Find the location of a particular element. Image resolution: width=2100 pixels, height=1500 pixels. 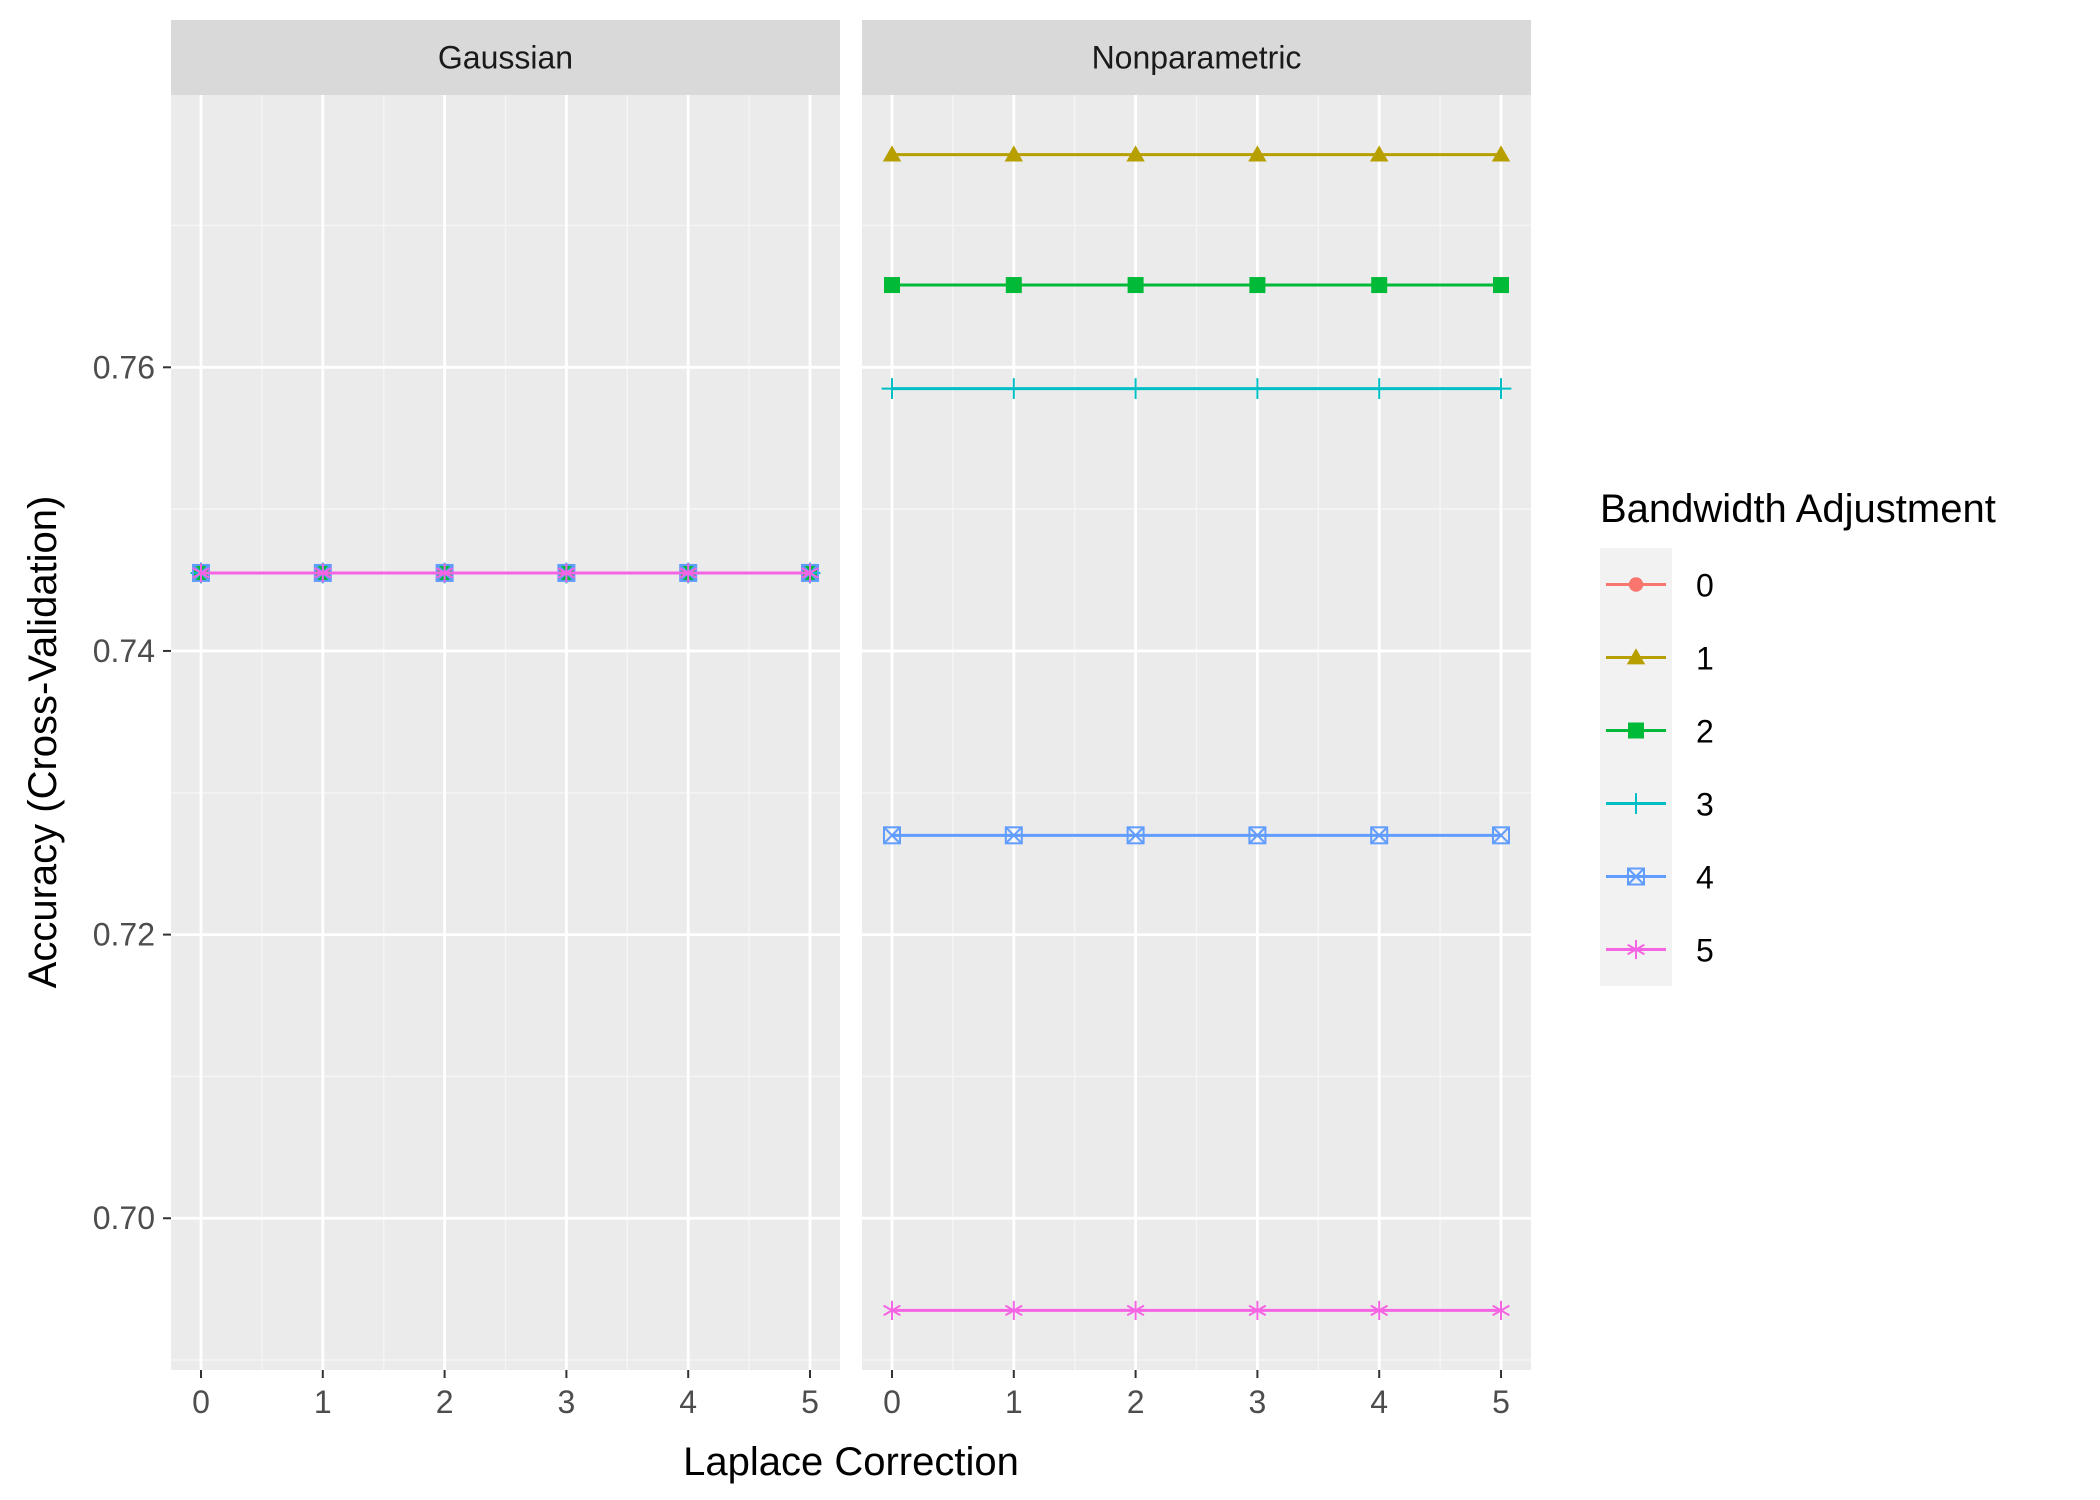

legend-label: 1 is located at coordinates (1705, 659).